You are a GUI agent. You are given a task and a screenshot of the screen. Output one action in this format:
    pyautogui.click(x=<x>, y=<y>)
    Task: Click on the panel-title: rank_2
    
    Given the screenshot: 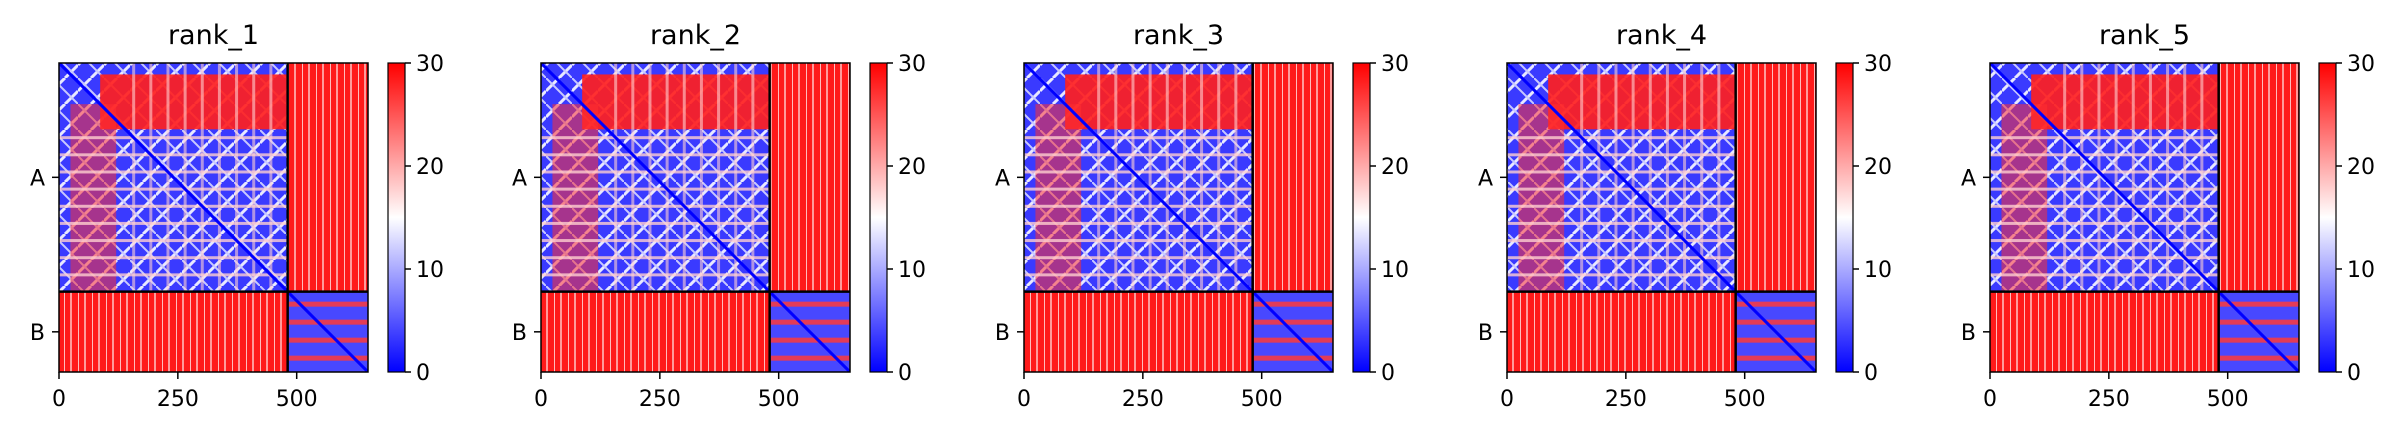 What is the action you would take?
    pyautogui.click(x=695, y=35)
    